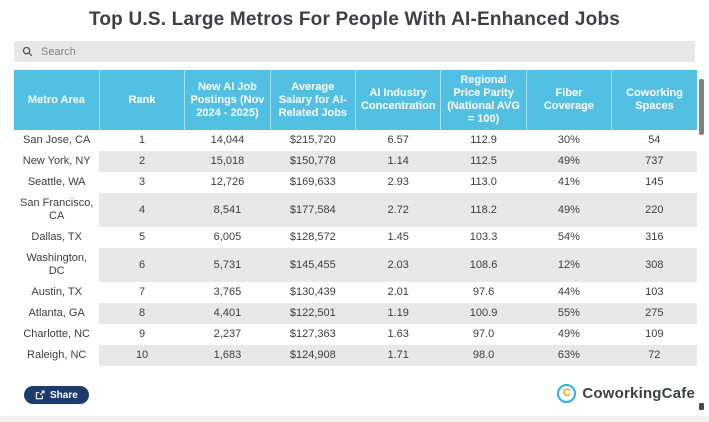 This screenshot has width=709, height=422. Describe the element at coordinates (483, 237) in the screenshot. I see `table-cell: 103.3` at that location.